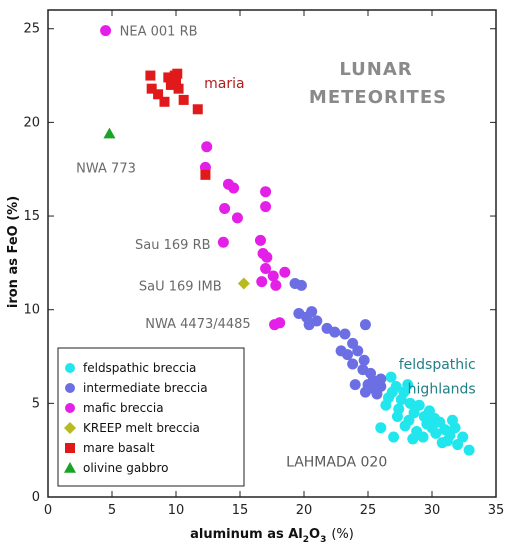 Image resolution: width=507 pixels, height=546 pixels. I want to click on annotation-label: Sau 169 RB, so click(173, 245).